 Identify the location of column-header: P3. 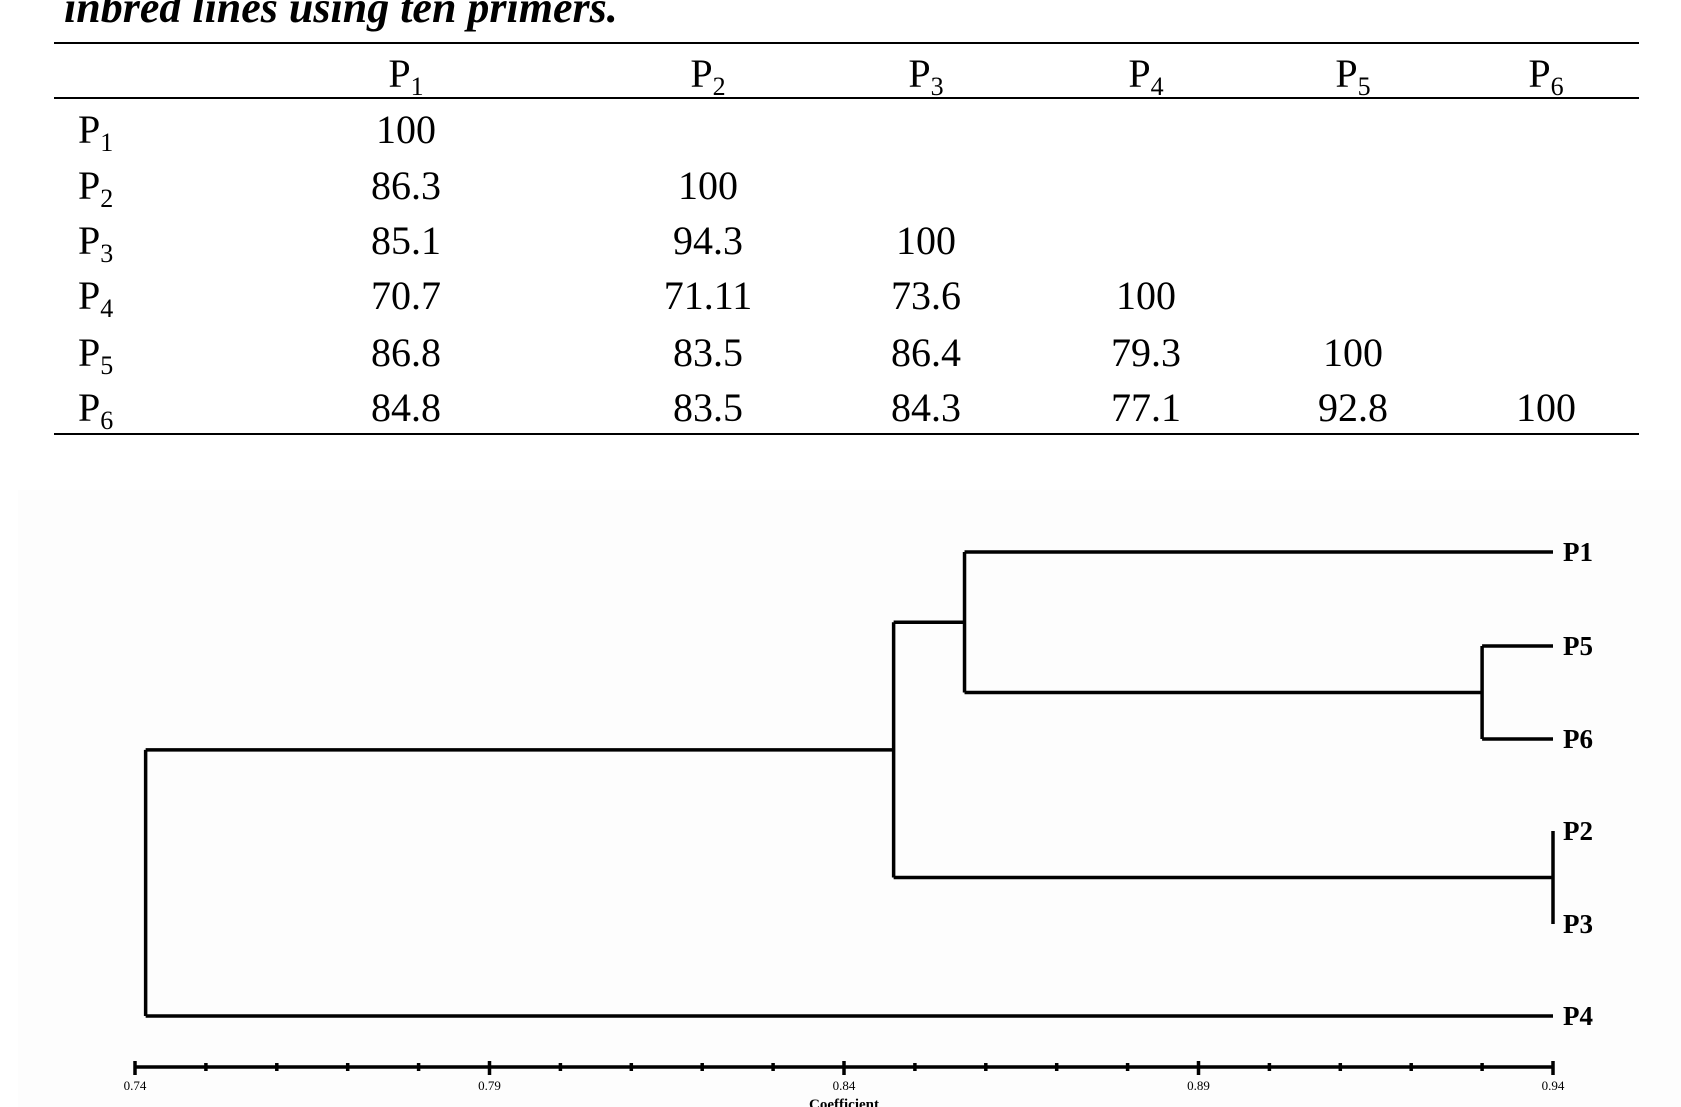
(926, 76).